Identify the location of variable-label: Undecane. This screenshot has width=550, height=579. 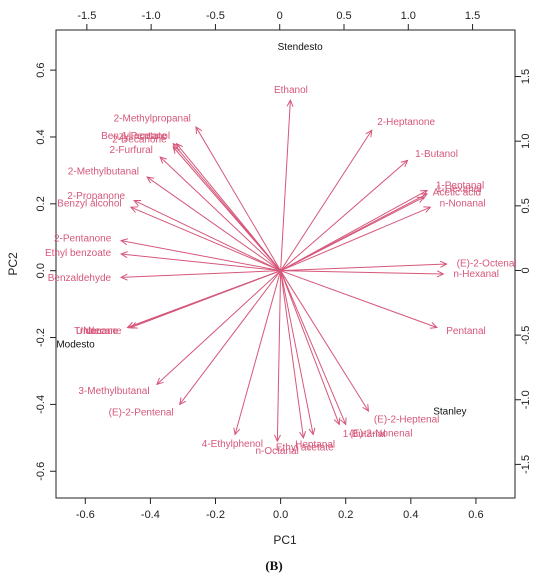
(99, 331).